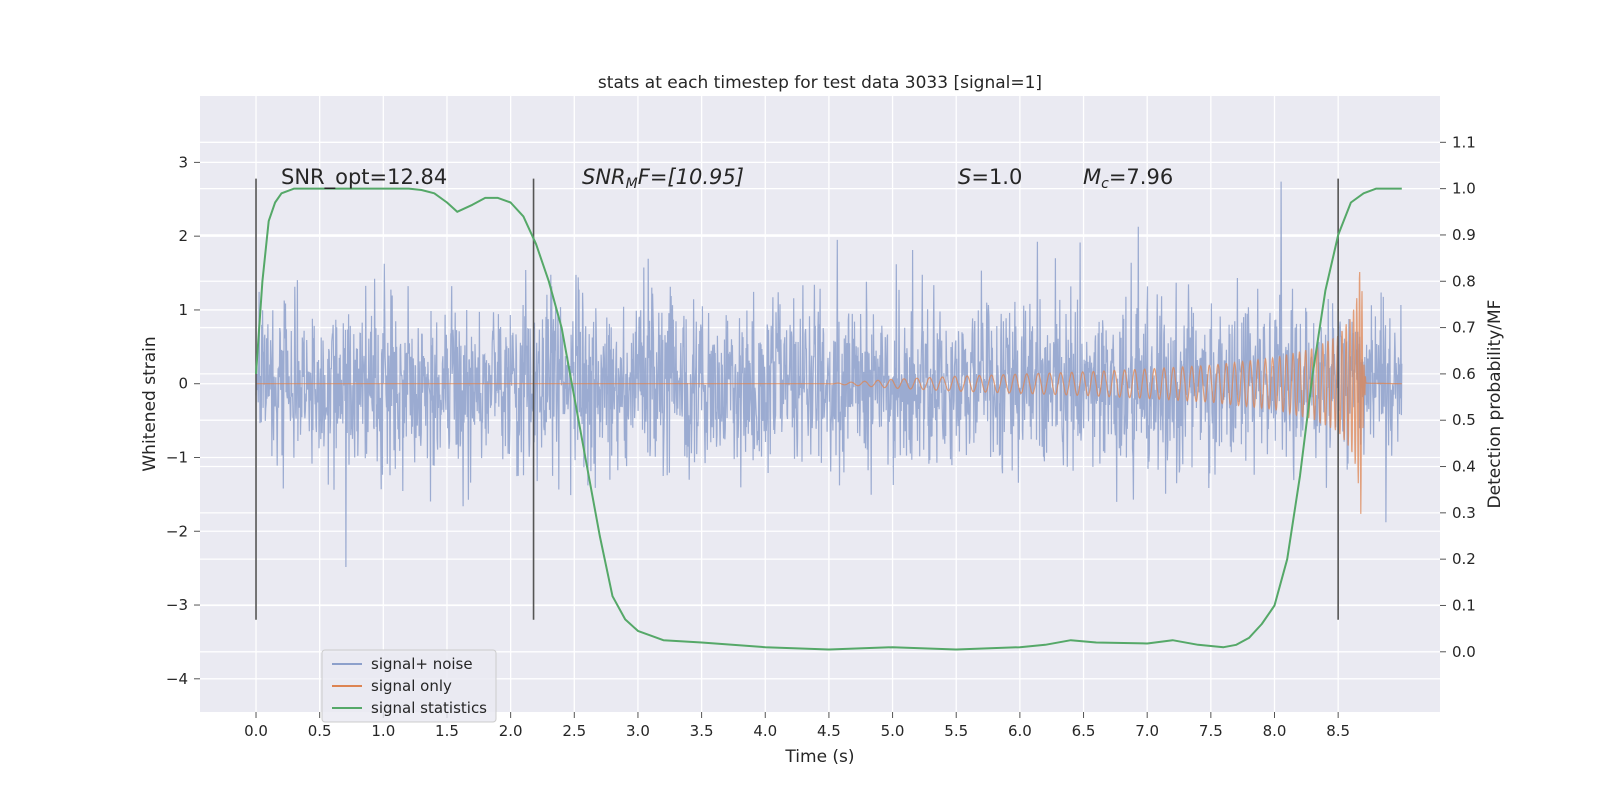 The image size is (1600, 800). What do you see at coordinates (691, 177) in the screenshot?
I see `annotation-snr-mf-rest: F=[10.95]` at bounding box center [691, 177].